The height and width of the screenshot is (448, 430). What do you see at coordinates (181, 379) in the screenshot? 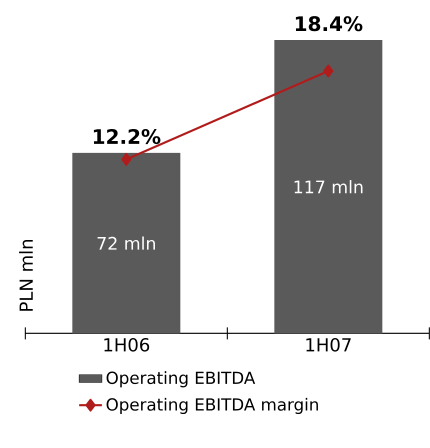
I see `legend-label: Operating EBITDA` at bounding box center [181, 379].